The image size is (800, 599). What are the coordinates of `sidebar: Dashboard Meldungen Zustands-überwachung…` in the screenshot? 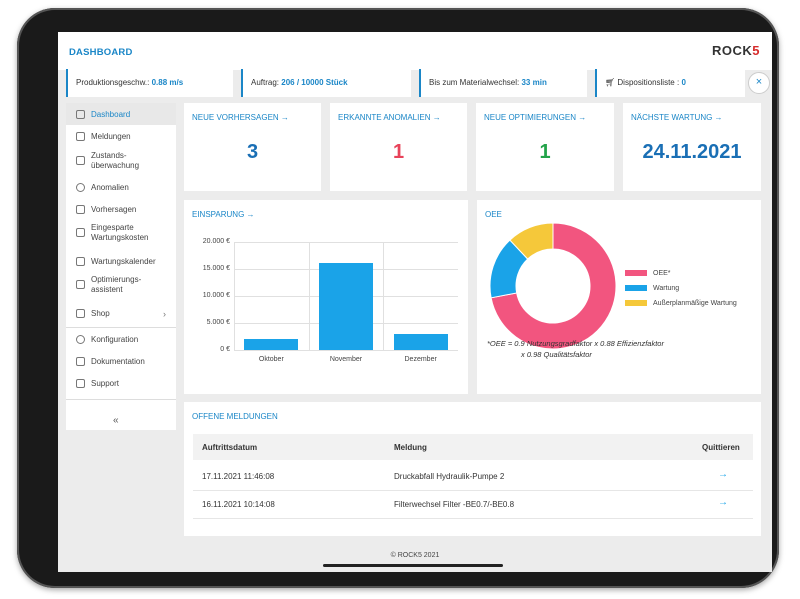 It's located at (121, 266).